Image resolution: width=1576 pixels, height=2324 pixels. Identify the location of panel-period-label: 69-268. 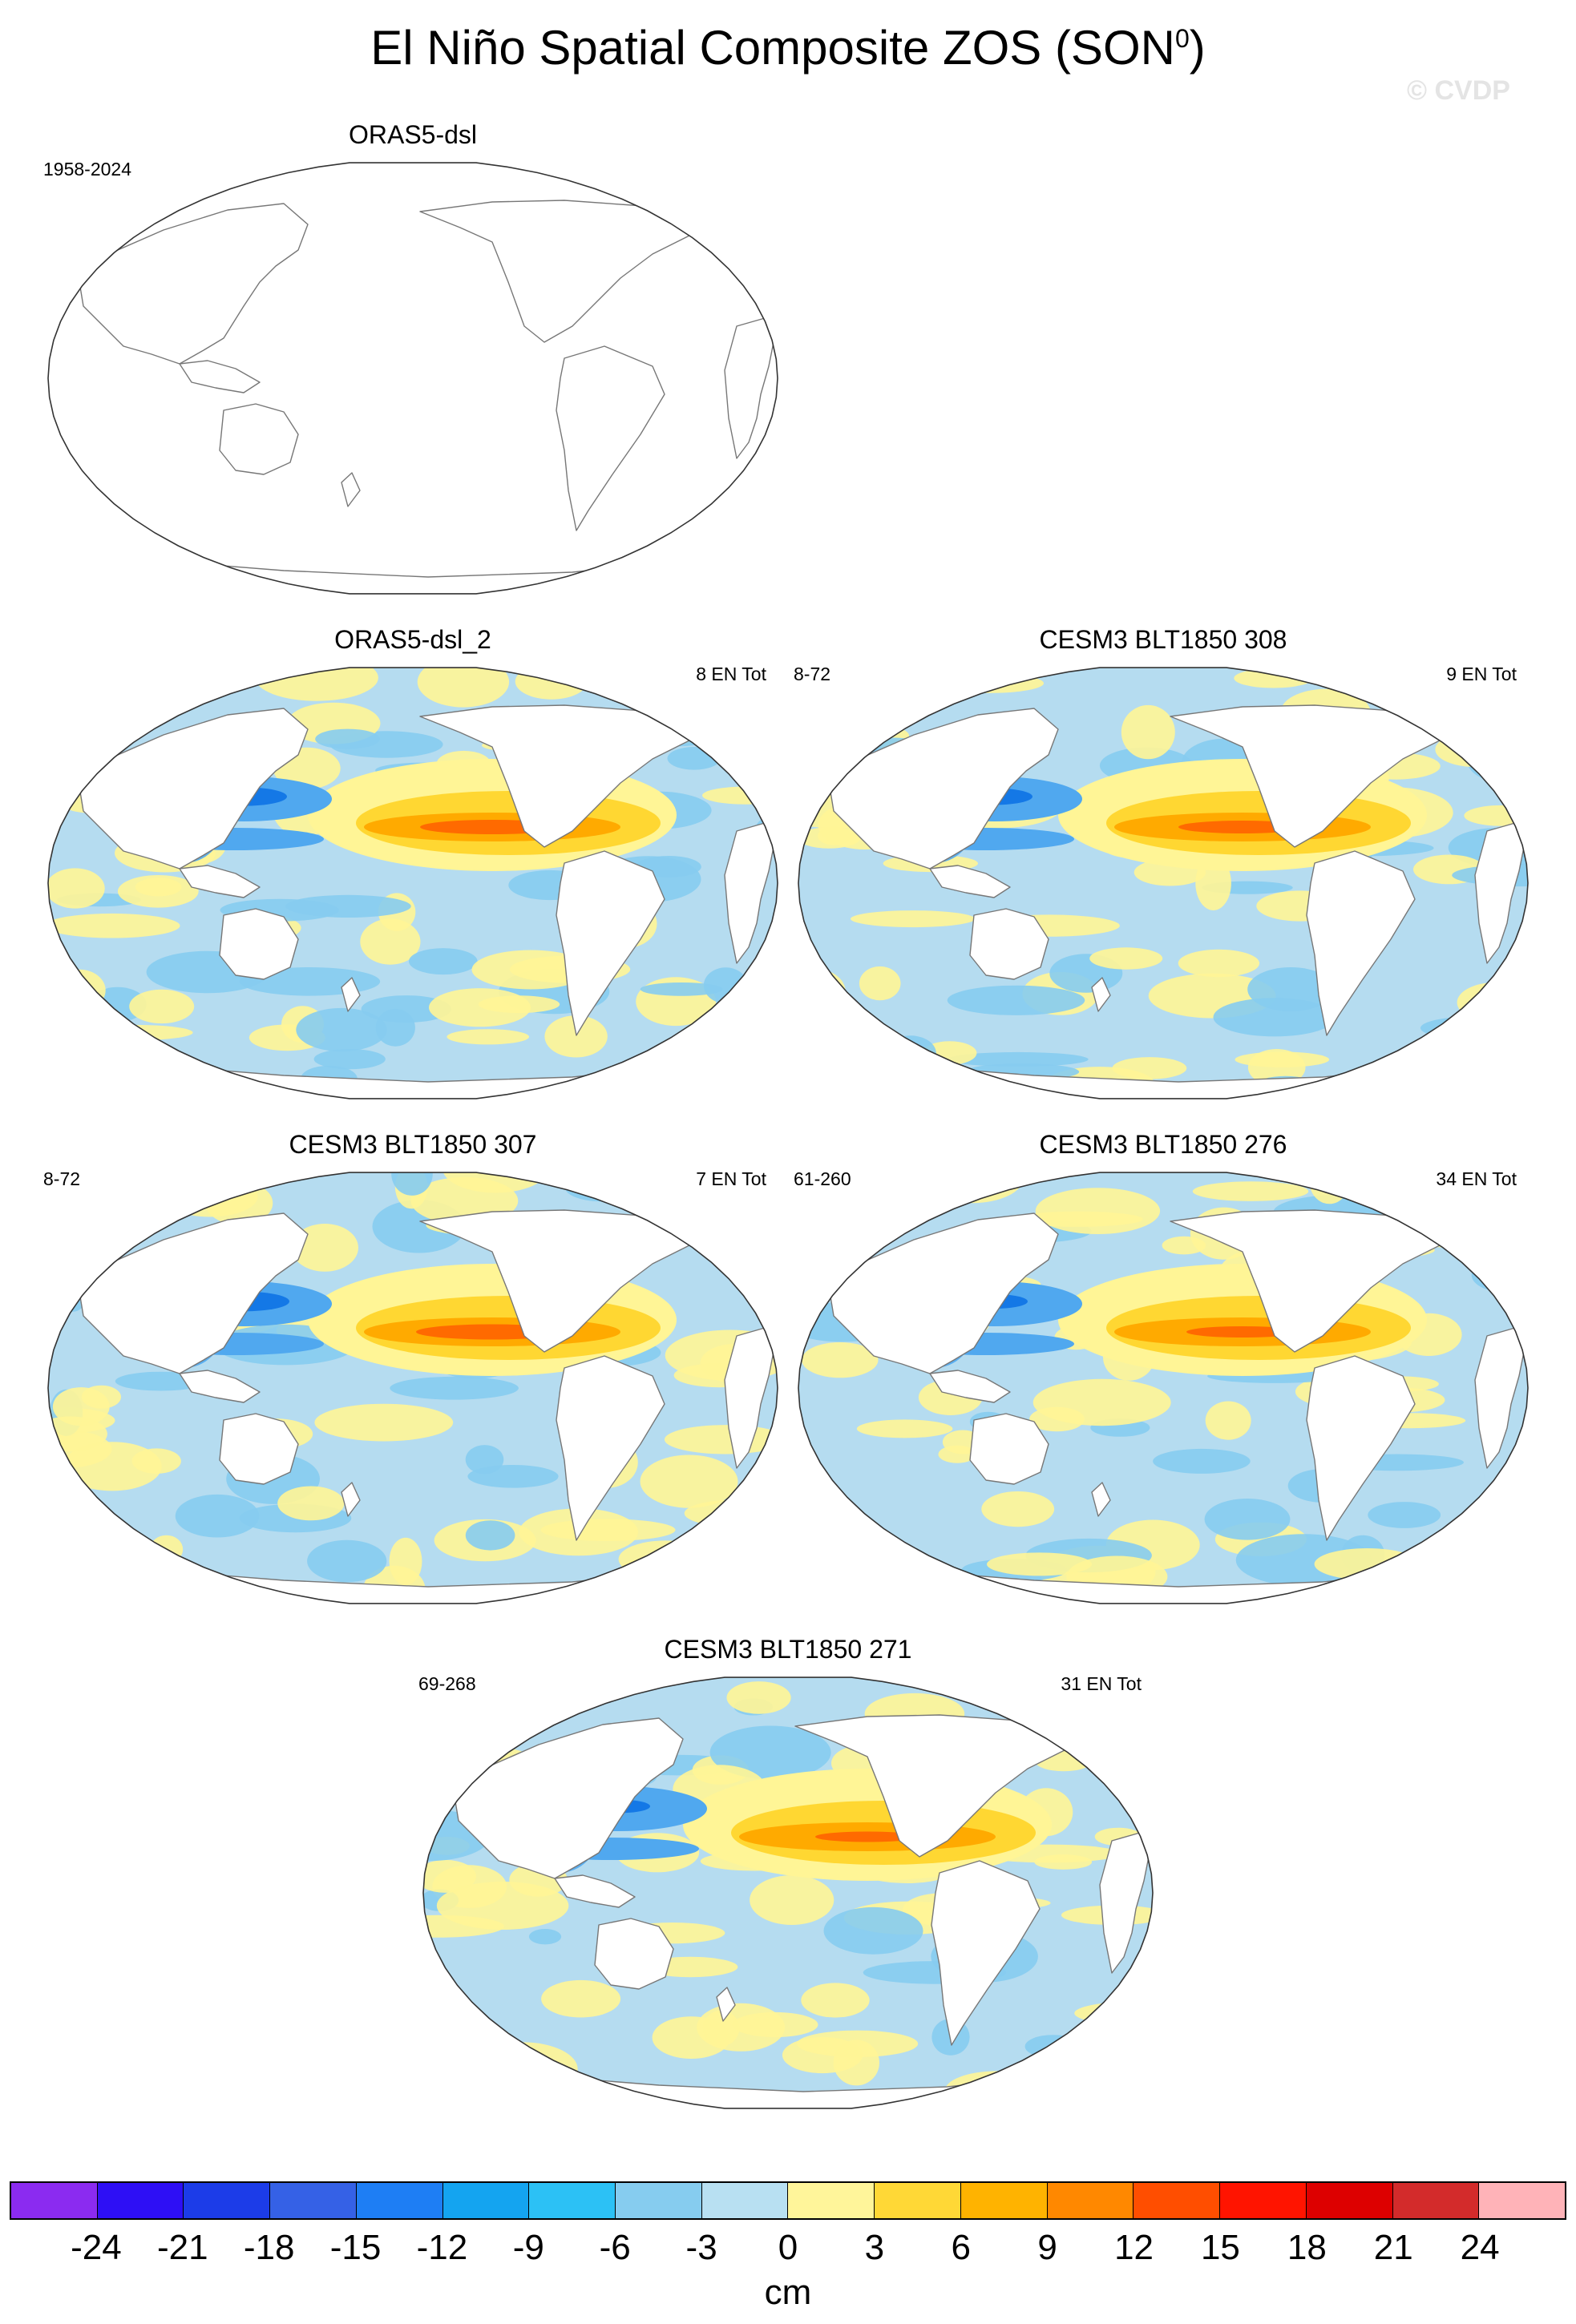
(447, 1683).